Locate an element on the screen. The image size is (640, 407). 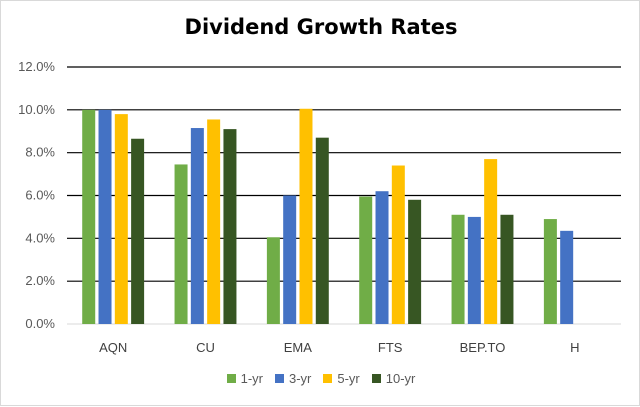
bar-aqn-1-yr is located at coordinates (89, 216).